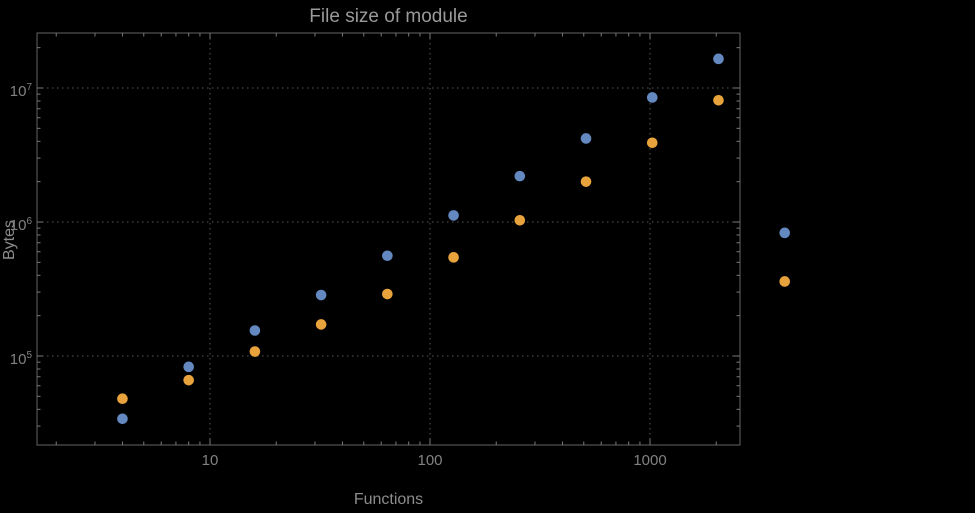 The height and width of the screenshot is (513, 975). Describe the element at coordinates (9, 240) in the screenshot. I see `y-axis-label: Bytes` at that location.